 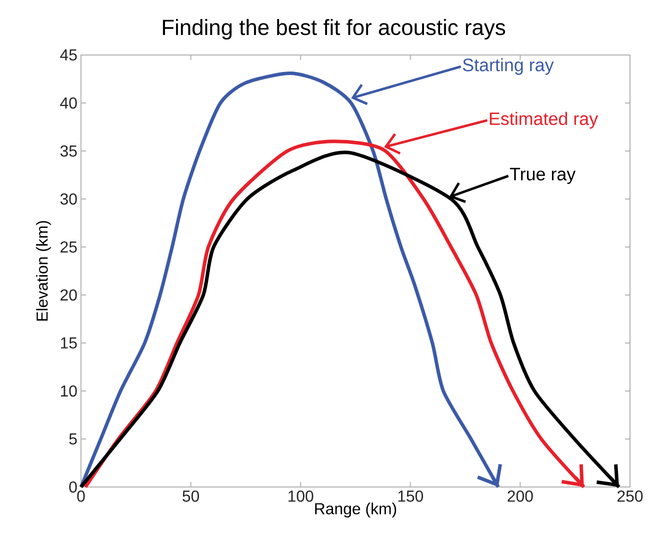 I want to click on annotation: Starting ray, so click(x=508, y=66).